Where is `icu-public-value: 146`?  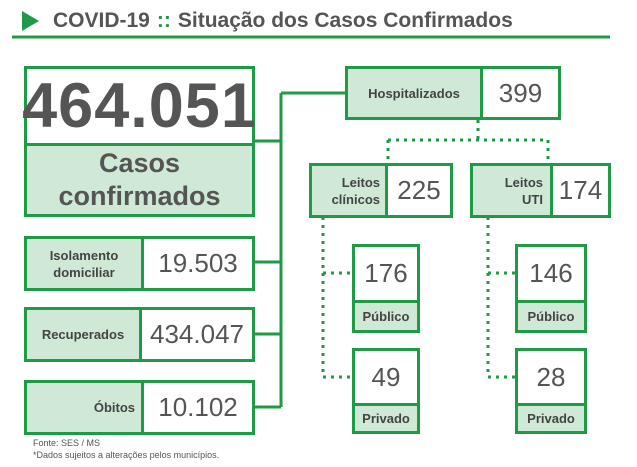
icu-public-value: 146 is located at coordinates (551, 273).